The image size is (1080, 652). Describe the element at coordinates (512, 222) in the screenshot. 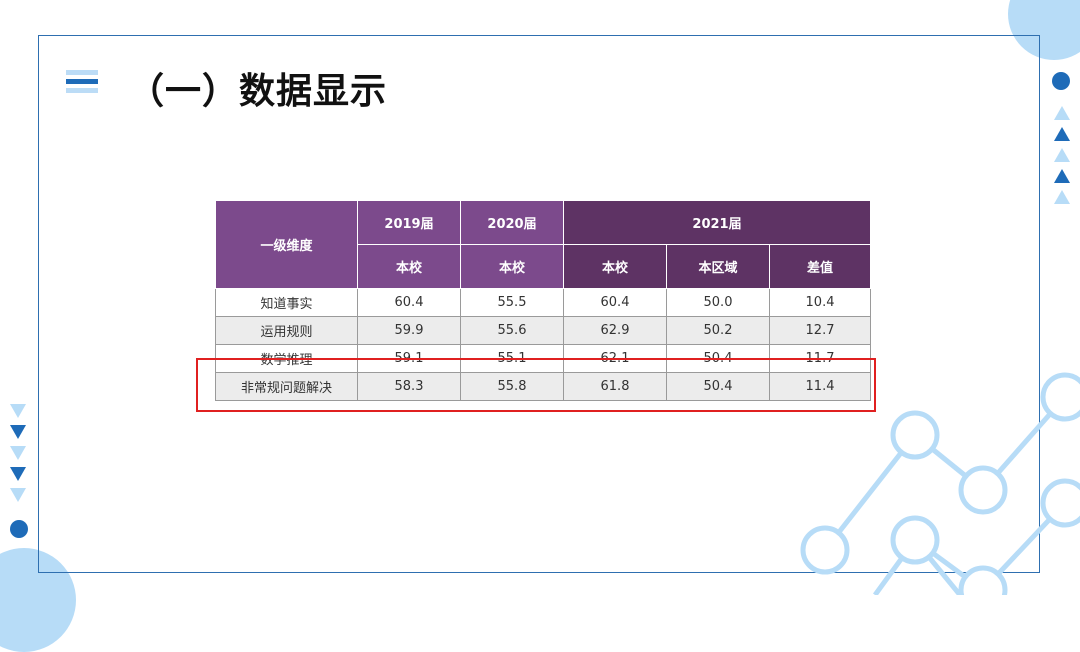

I see `header-year: 2020届` at that location.